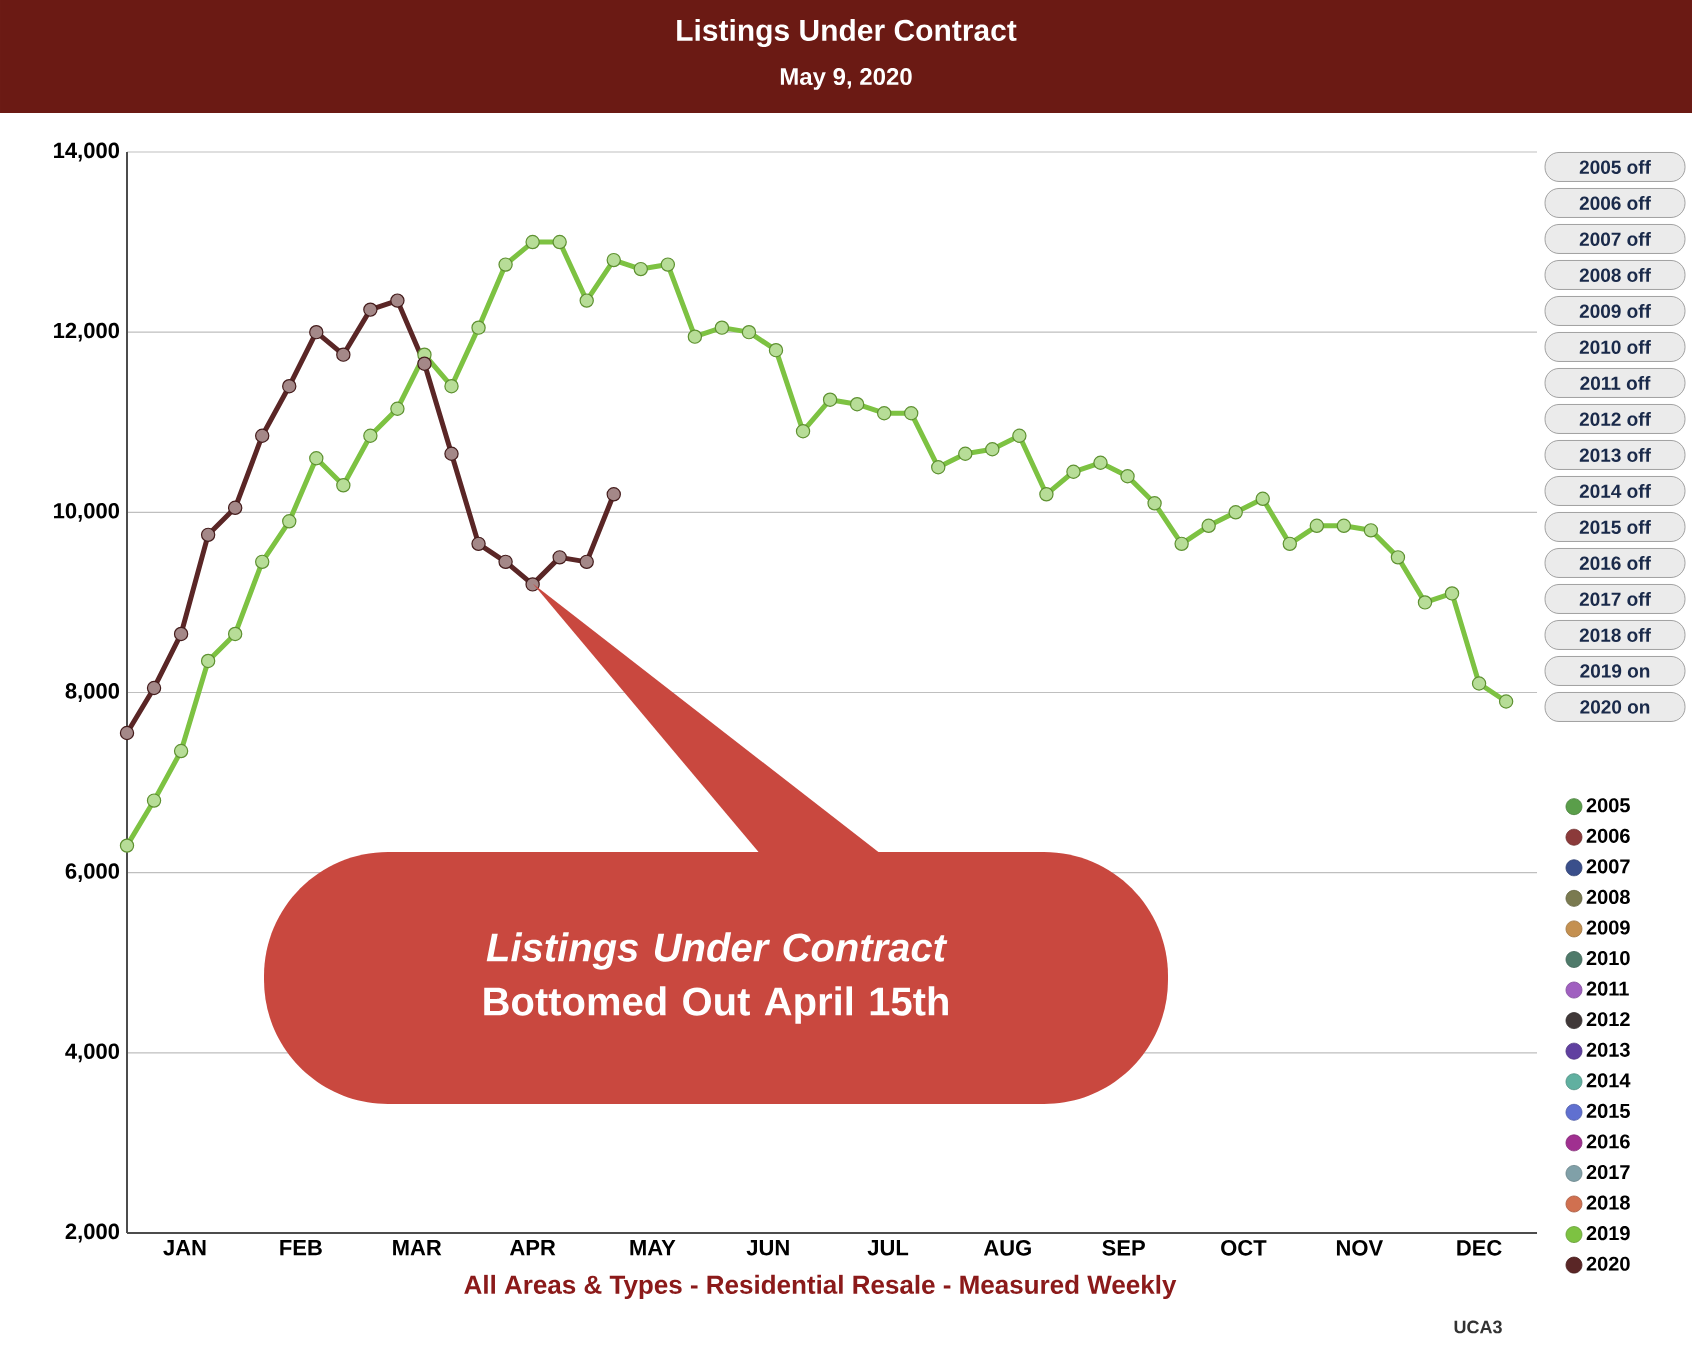 This screenshot has width=1692, height=1353. What do you see at coordinates (846, 79) in the screenshot?
I see `chart-subtitle: May 9, 2020` at bounding box center [846, 79].